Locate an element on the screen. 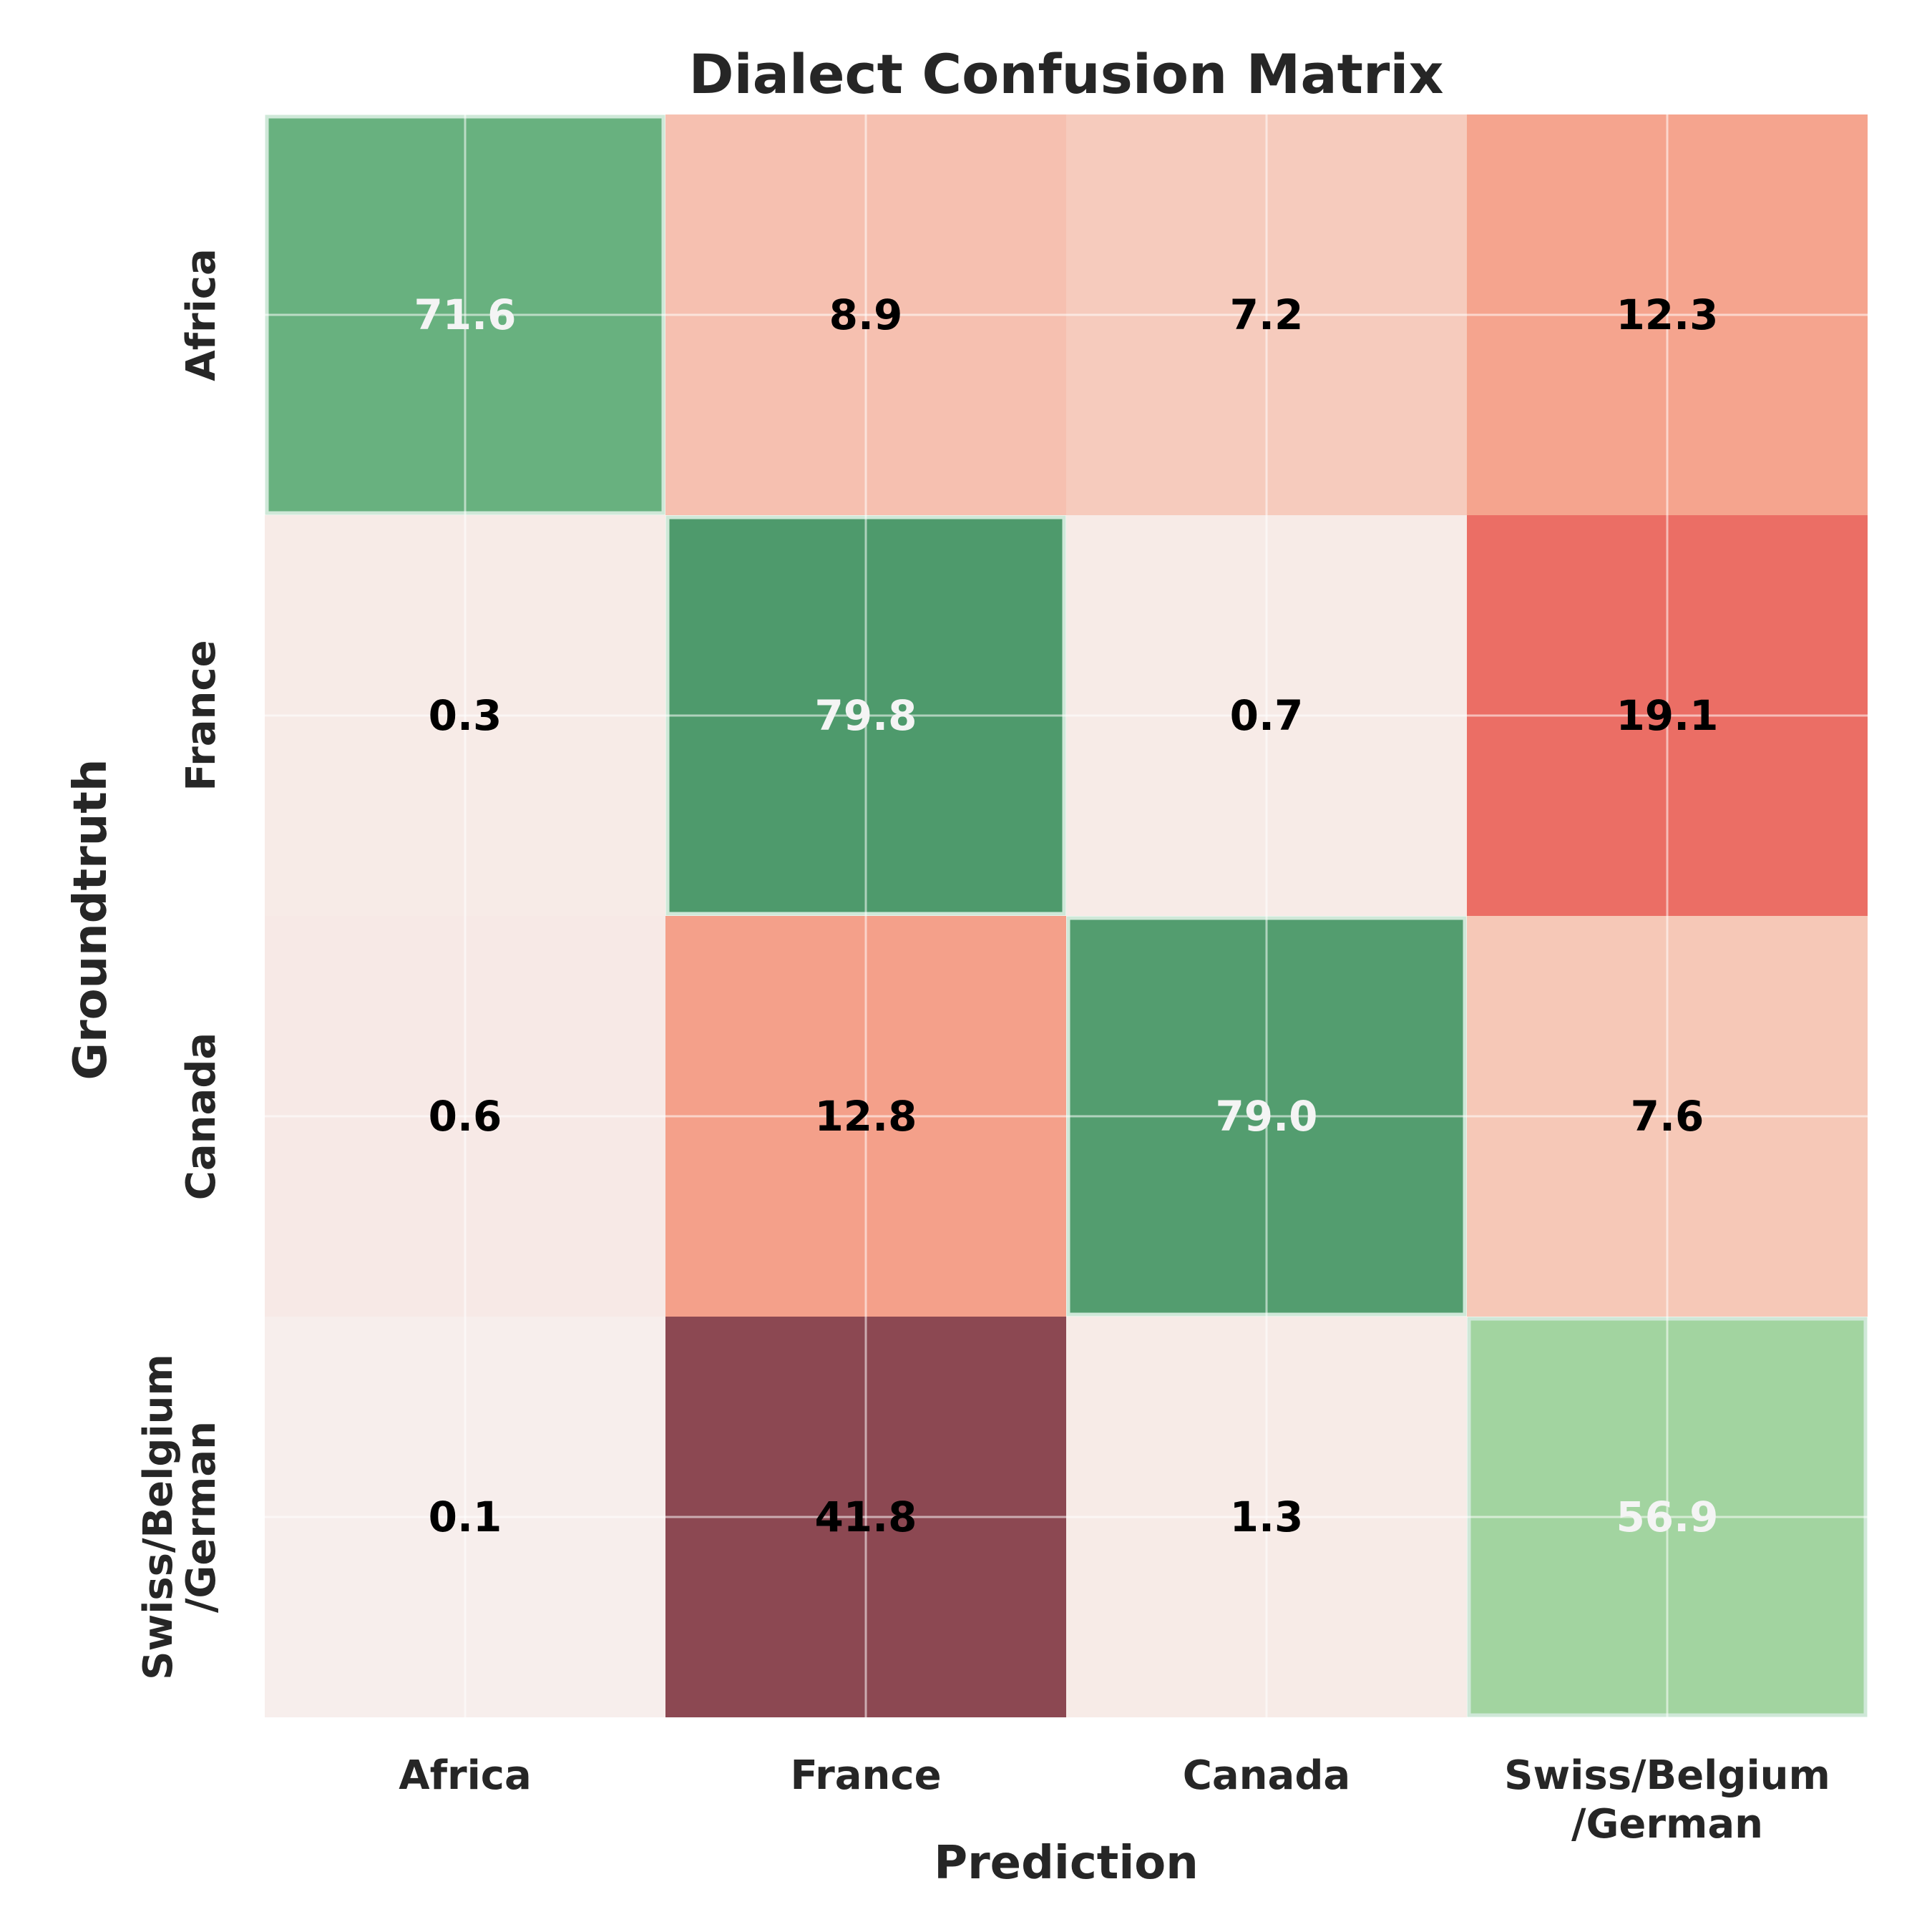 Image resolution: width=1932 pixels, height=1932 pixels. cell-value-swiss-belgium-german-canada: 1.3 is located at coordinates (1267, 1517).